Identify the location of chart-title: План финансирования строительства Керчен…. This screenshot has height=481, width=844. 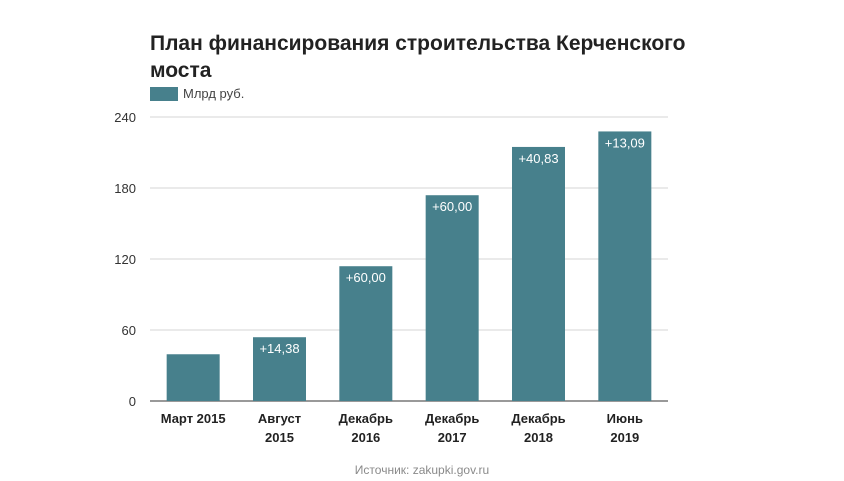
(418, 57).